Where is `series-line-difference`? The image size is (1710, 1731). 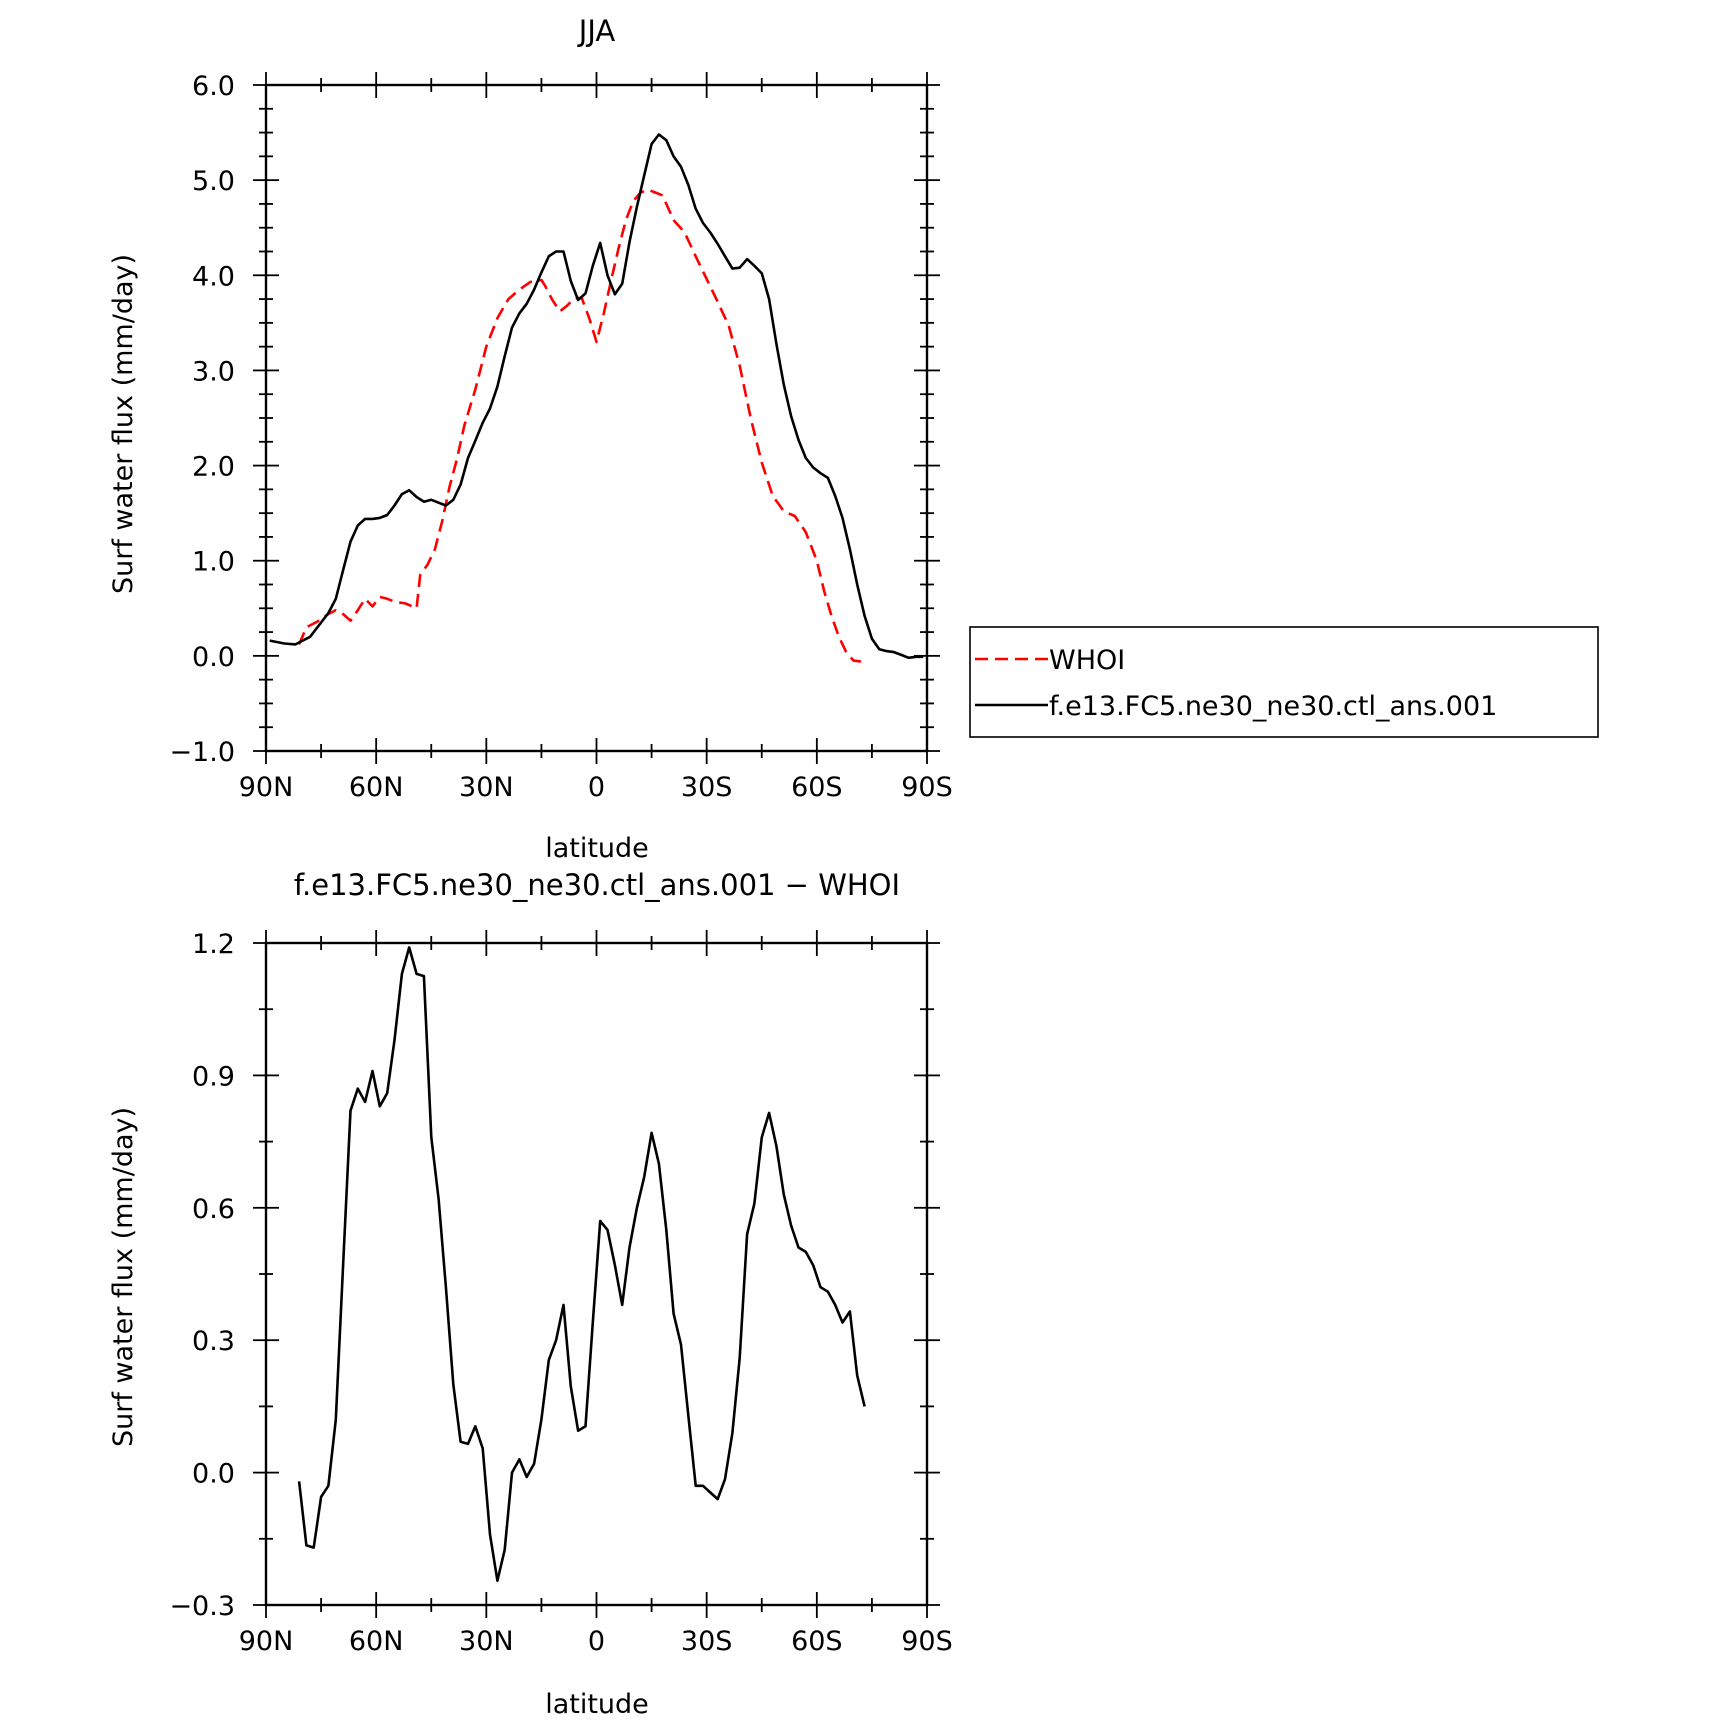
series-line-difference is located at coordinates (581, 1264).